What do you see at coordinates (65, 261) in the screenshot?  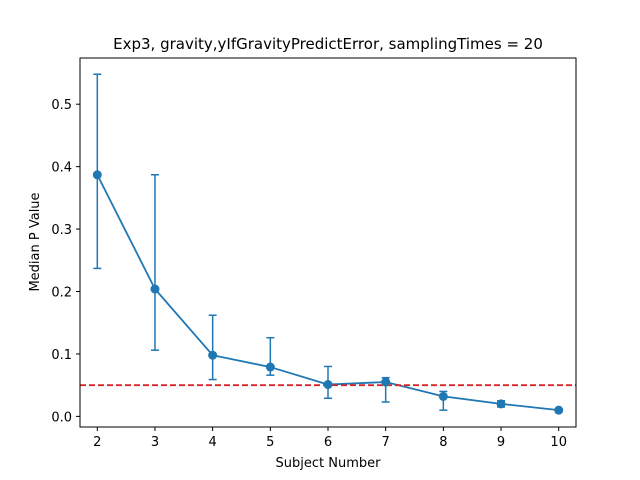 I see `y-axis: 0.0 0.1 0.2 0.3 0.4 0.5` at bounding box center [65, 261].